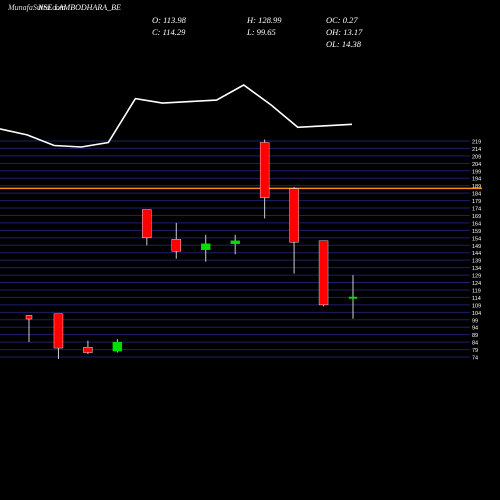  I want to click on overlay-line-path, so click(176, 116).